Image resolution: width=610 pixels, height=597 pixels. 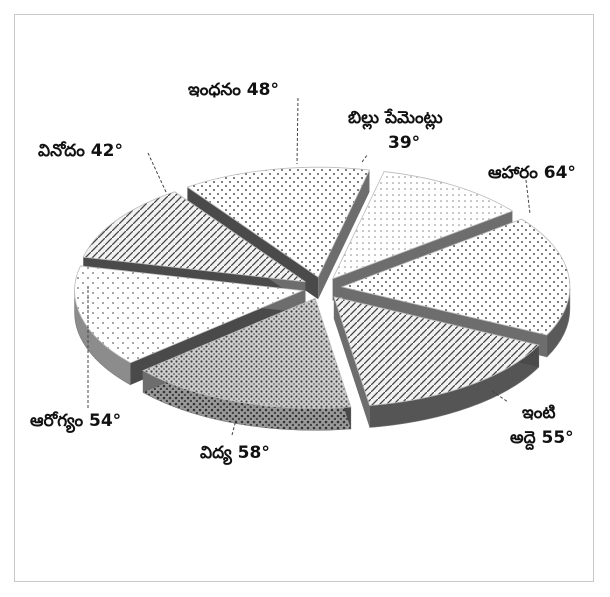 What do you see at coordinates (75, 422) in the screenshot?
I see `slice-label-54: ఆరోగ్యం 54°` at bounding box center [75, 422].